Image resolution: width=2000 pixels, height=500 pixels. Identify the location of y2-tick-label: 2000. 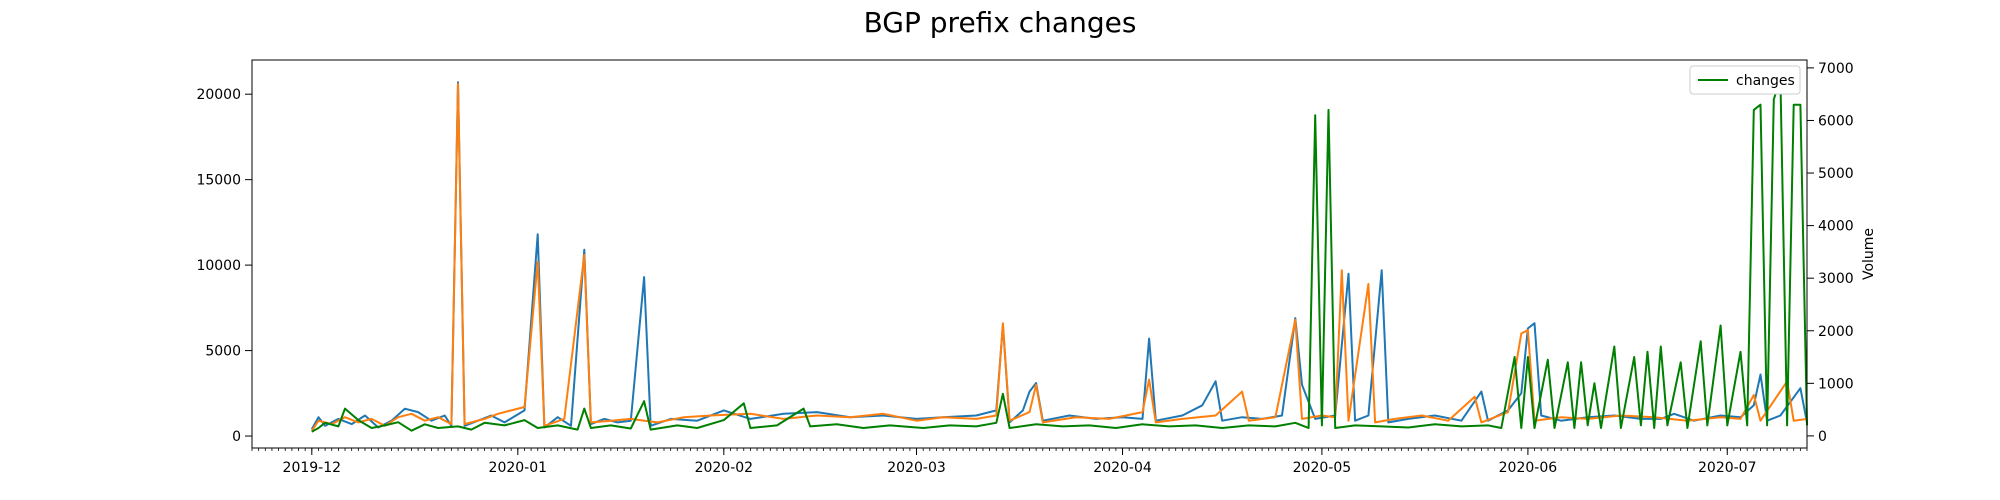
(1836, 332).